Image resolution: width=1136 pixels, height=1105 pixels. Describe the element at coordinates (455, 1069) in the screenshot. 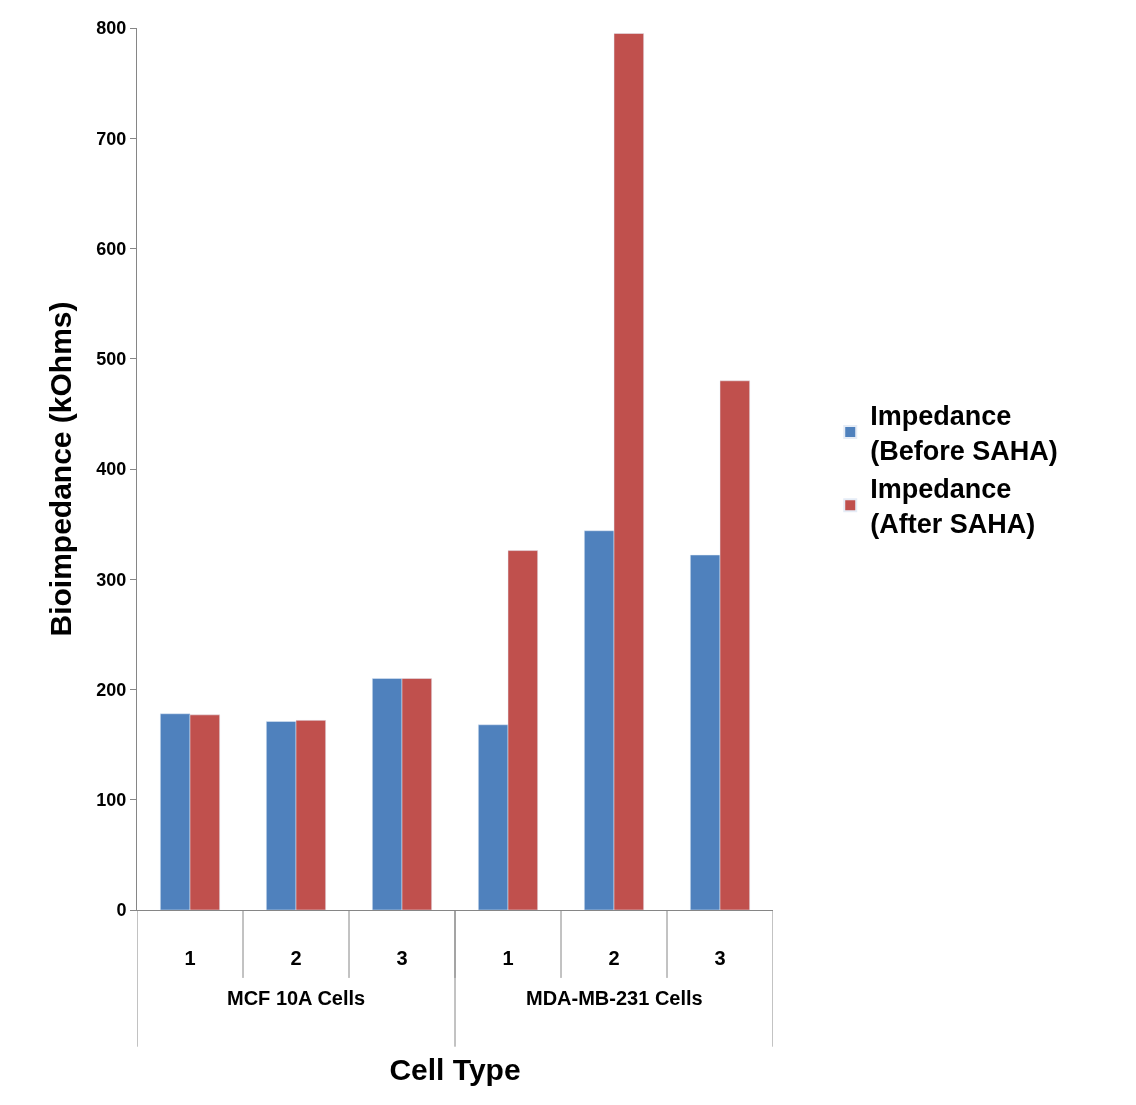

I see `x-axis-title: Cell Type` at that location.